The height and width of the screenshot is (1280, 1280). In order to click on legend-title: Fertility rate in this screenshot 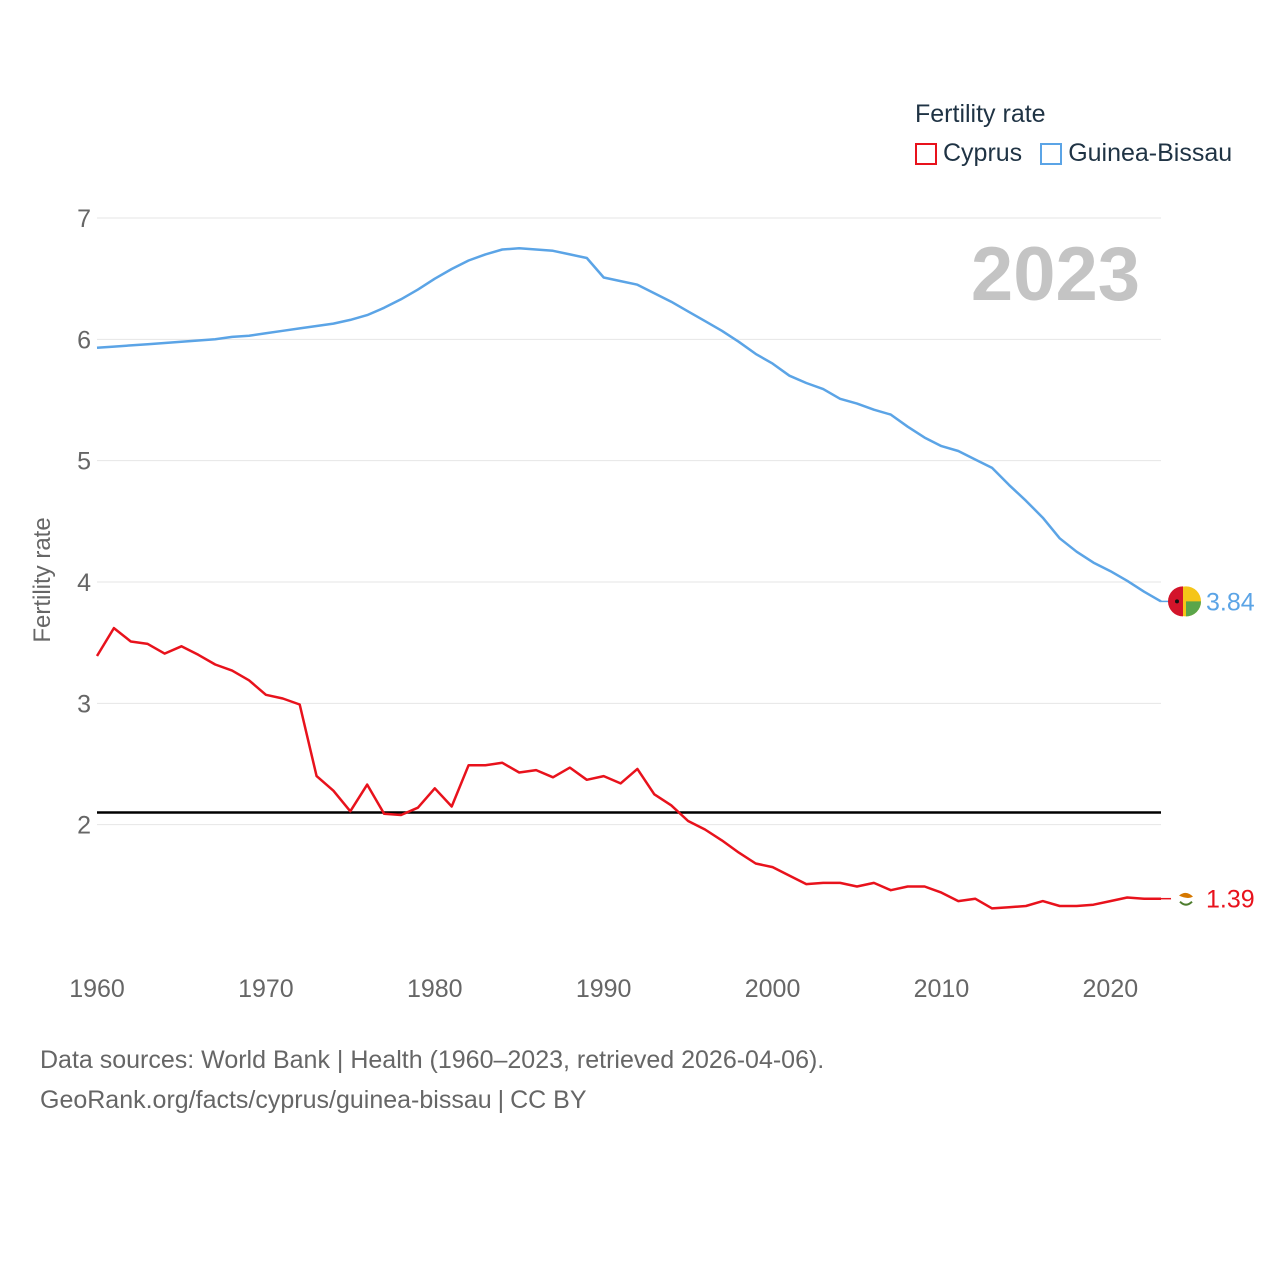, I will do `click(980, 114)`.